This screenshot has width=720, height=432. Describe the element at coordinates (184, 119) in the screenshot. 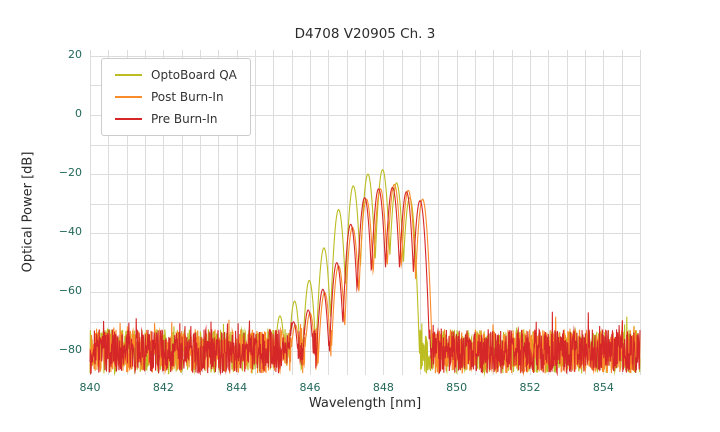

I see `legend-label: Pre Burn-In` at that location.